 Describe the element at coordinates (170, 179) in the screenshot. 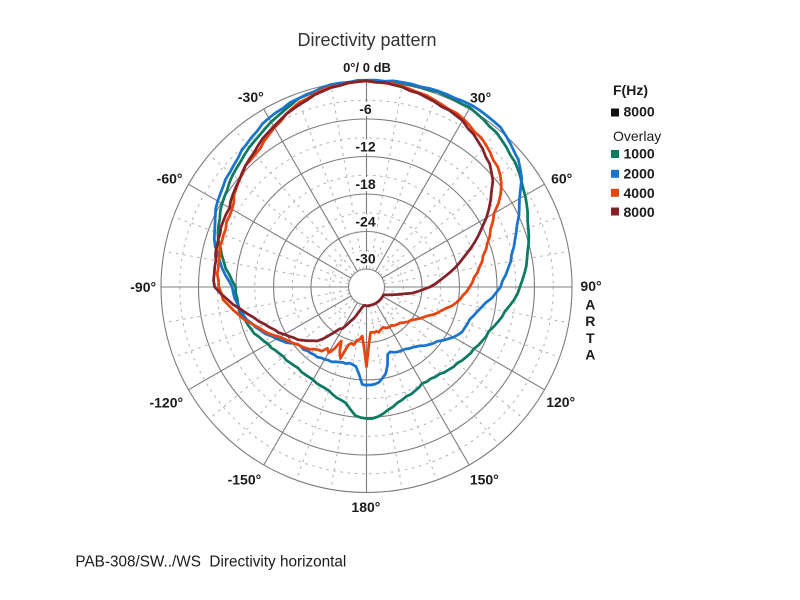

I see `svg-text: -60°` at that location.